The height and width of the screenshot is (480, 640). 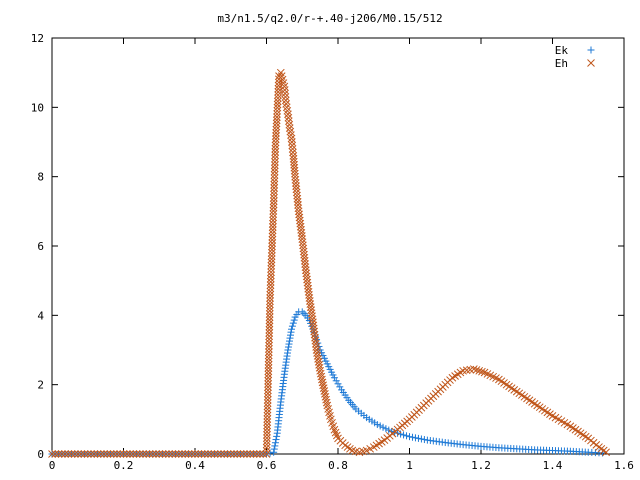 I want to click on x-tick-label: 0.6, so click(x=267, y=465).